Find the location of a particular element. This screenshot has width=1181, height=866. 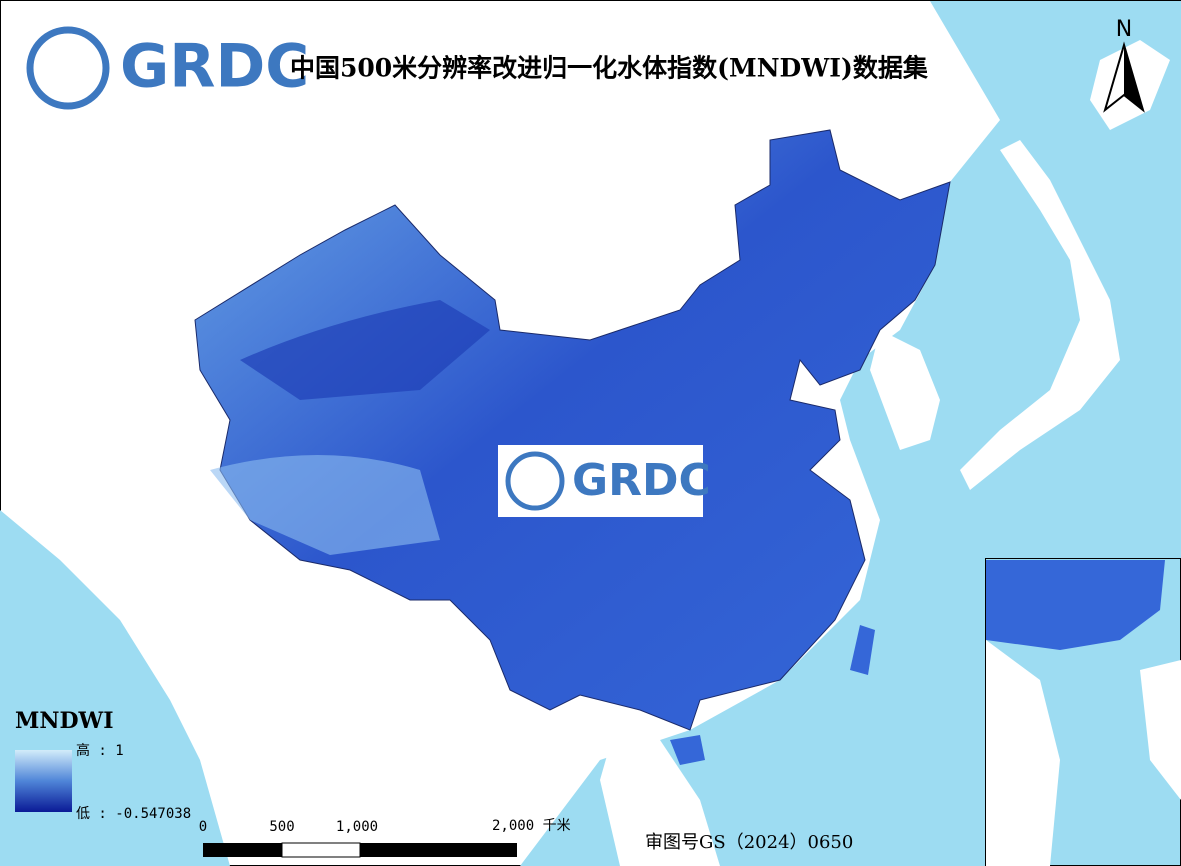

inset-philippines is located at coordinates (1160, 730).